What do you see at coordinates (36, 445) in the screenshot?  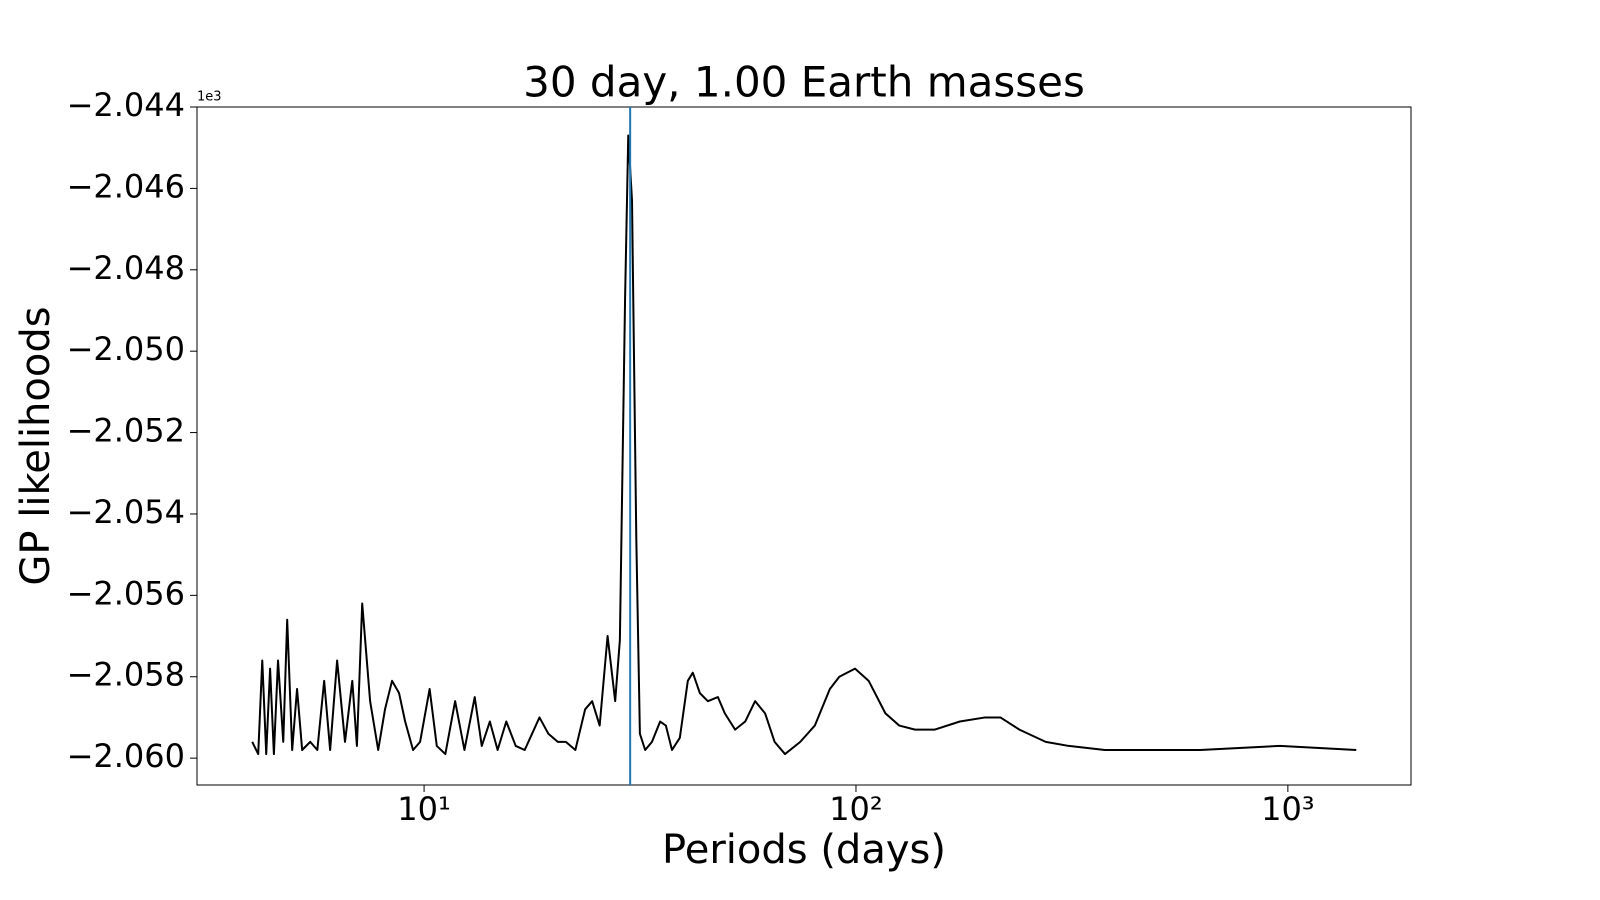 I see `y-axis-label: GP likelihoods` at bounding box center [36, 445].